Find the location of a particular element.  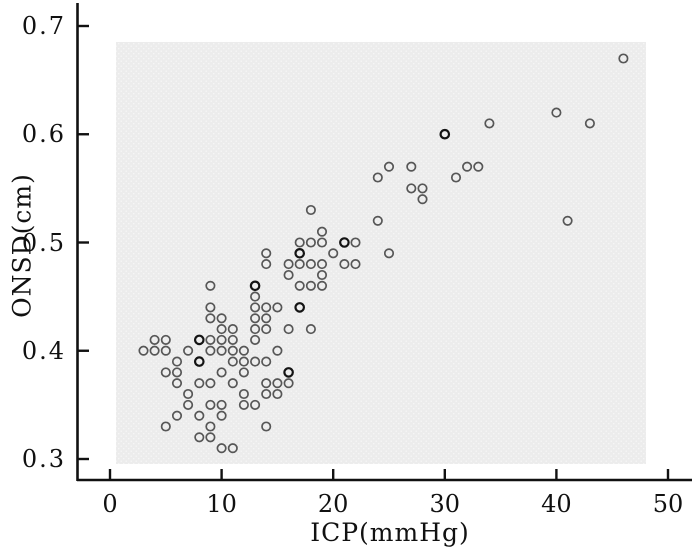

x-tick-label: 40 is located at coordinates (556, 504).